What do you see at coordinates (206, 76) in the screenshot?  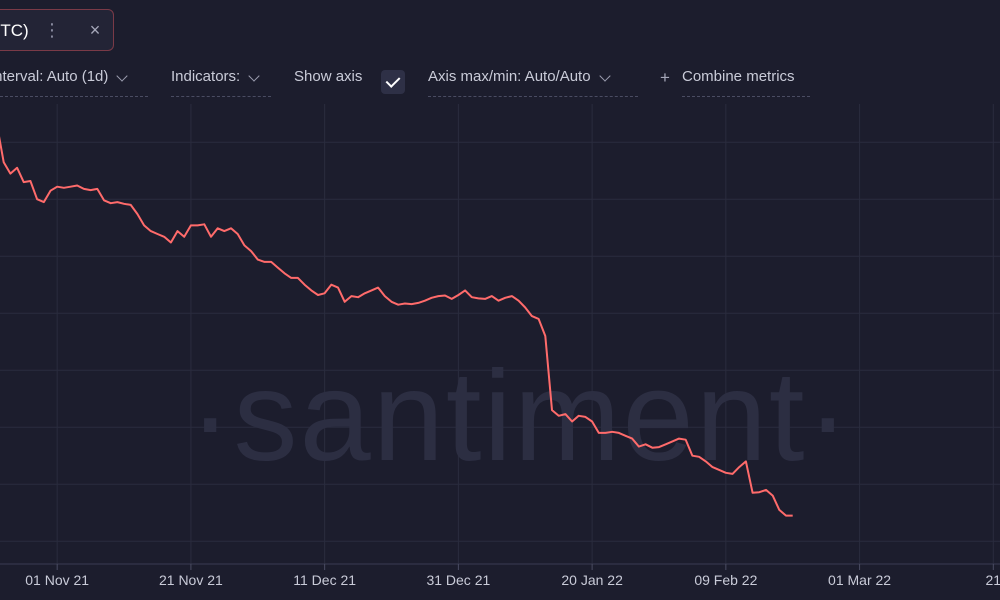 I see `indicators-label: Indicators:` at bounding box center [206, 76].